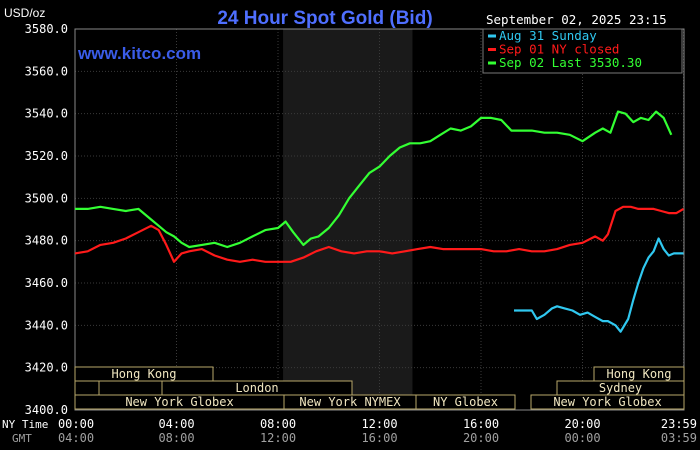  What do you see at coordinates (179, 402) in the screenshot?
I see `session-ny-globex-label: New York Globex` at bounding box center [179, 402].